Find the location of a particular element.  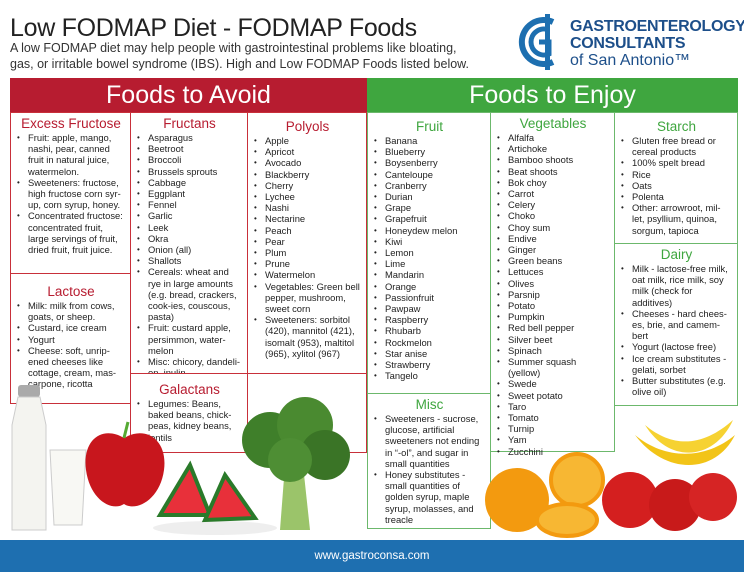

list-item: Asparagus is located at coordinates (189, 137).